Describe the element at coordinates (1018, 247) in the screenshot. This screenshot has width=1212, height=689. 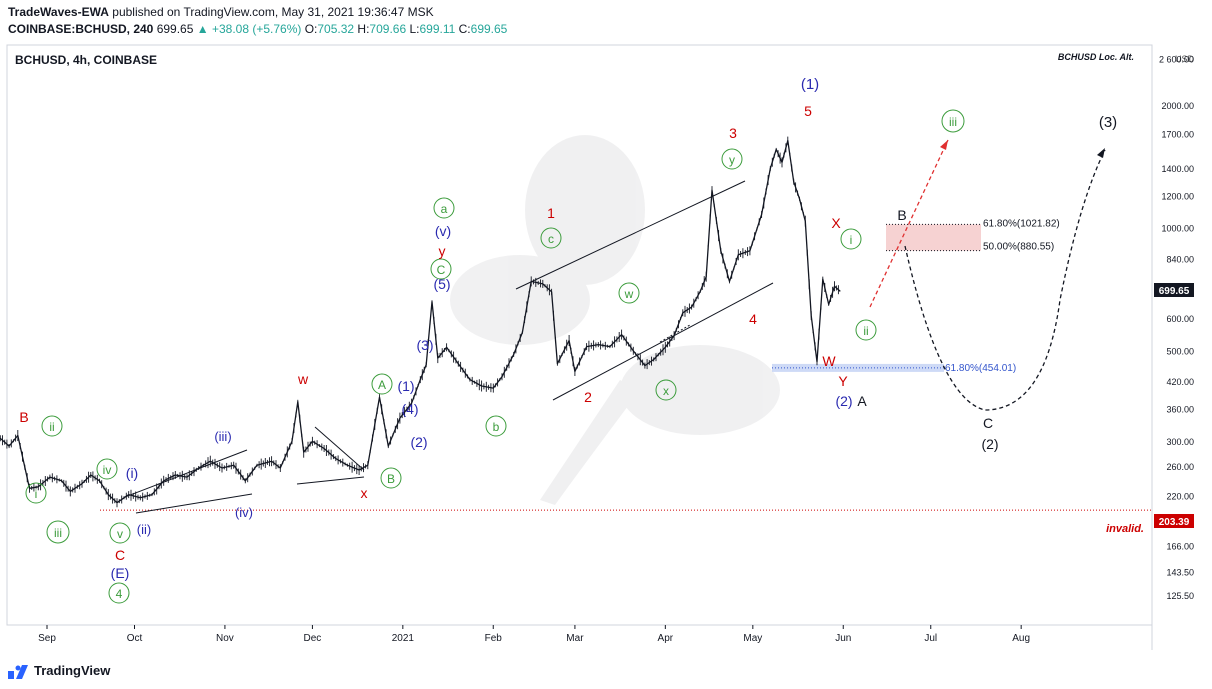
I see `fib-500-label: 50.00%(880.55)` at that location.